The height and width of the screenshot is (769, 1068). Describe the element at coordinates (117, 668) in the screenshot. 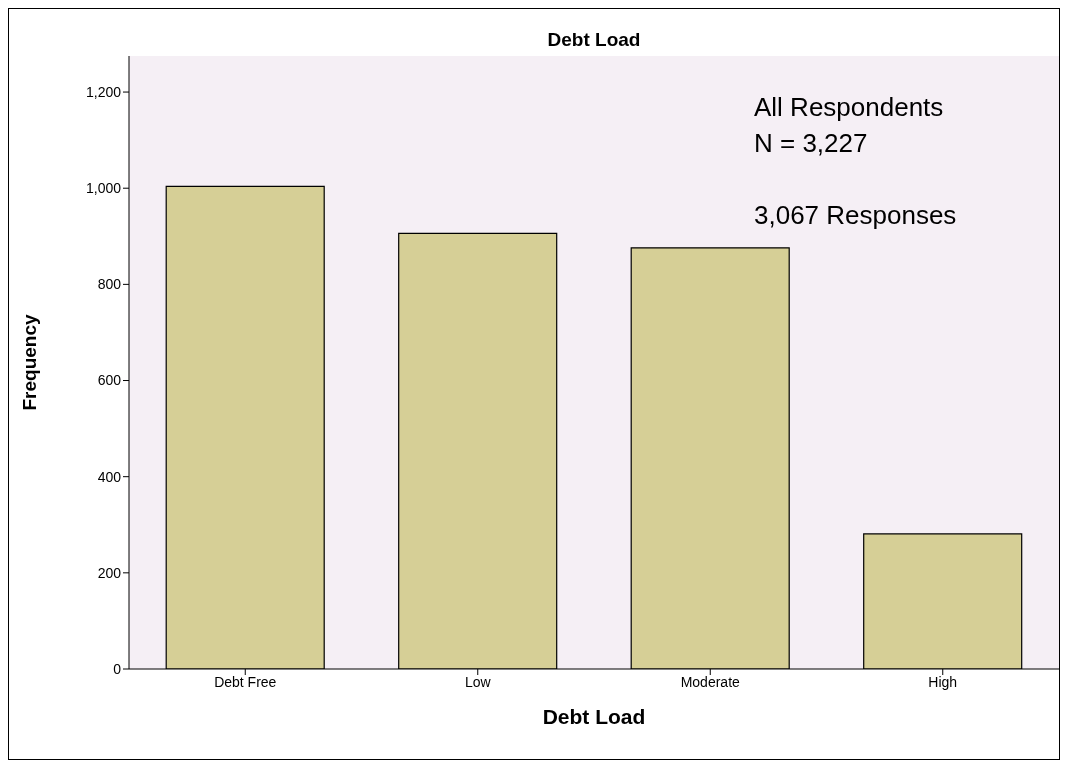

I see `y-tick-label: 0` at that location.